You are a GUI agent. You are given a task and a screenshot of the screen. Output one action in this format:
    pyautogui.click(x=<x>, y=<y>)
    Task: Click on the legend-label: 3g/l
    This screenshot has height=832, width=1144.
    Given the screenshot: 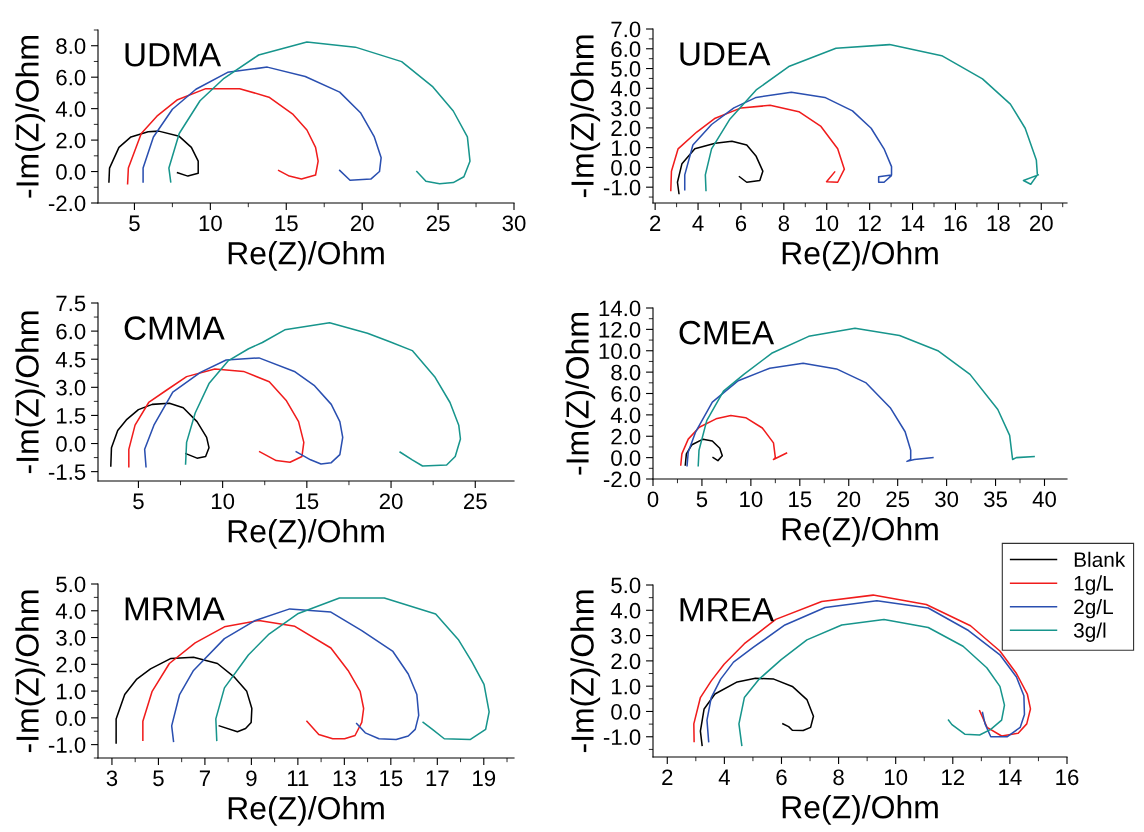 What is the action you would take?
    pyautogui.click(x=1089, y=632)
    